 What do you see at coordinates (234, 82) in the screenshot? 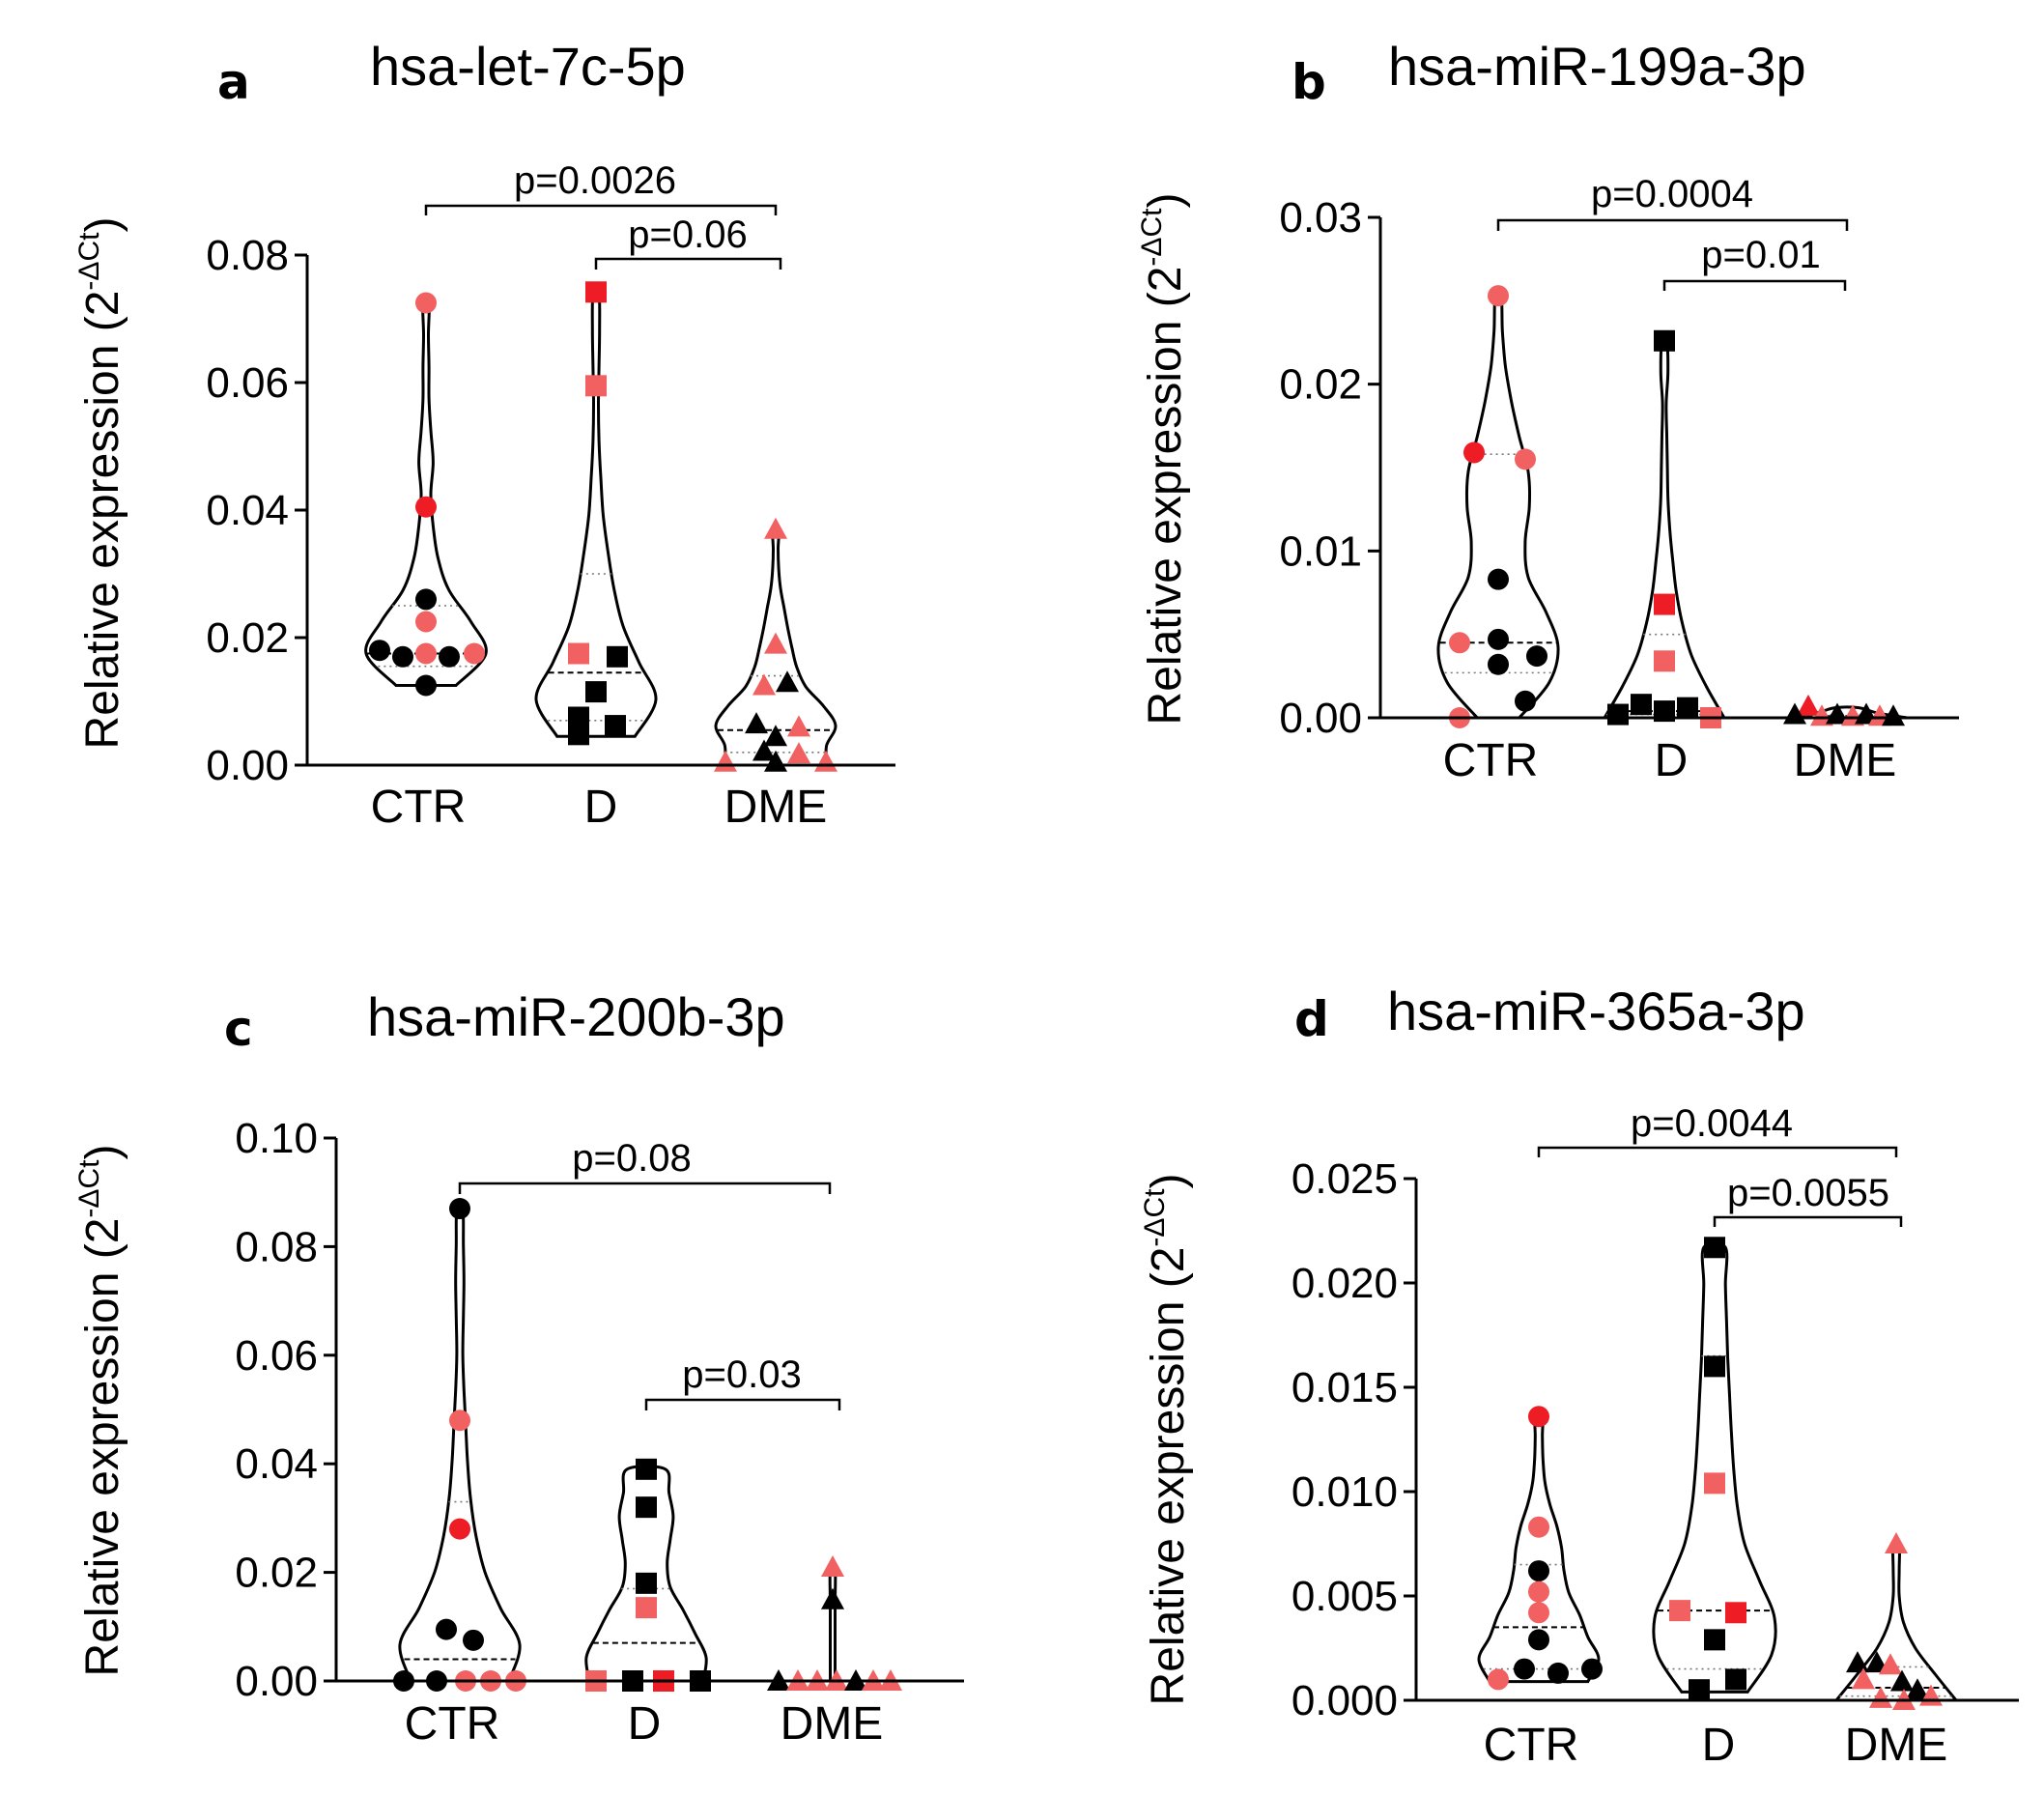
I see `panel-letter-a: a` at bounding box center [234, 82].